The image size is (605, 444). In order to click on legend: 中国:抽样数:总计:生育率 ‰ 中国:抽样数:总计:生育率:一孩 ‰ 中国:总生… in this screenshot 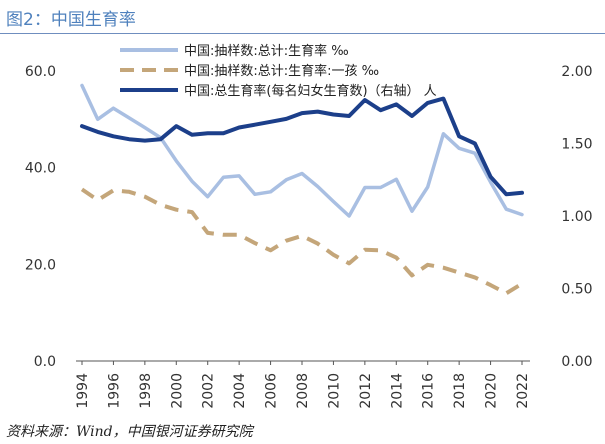, I will do `click(278, 71)`.